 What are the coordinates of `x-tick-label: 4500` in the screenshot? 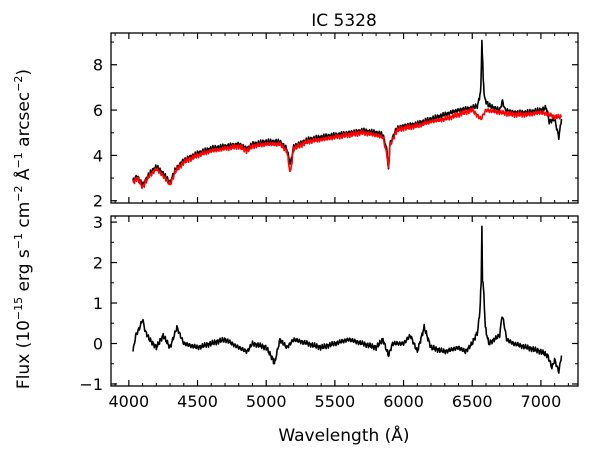 It's located at (197, 401).